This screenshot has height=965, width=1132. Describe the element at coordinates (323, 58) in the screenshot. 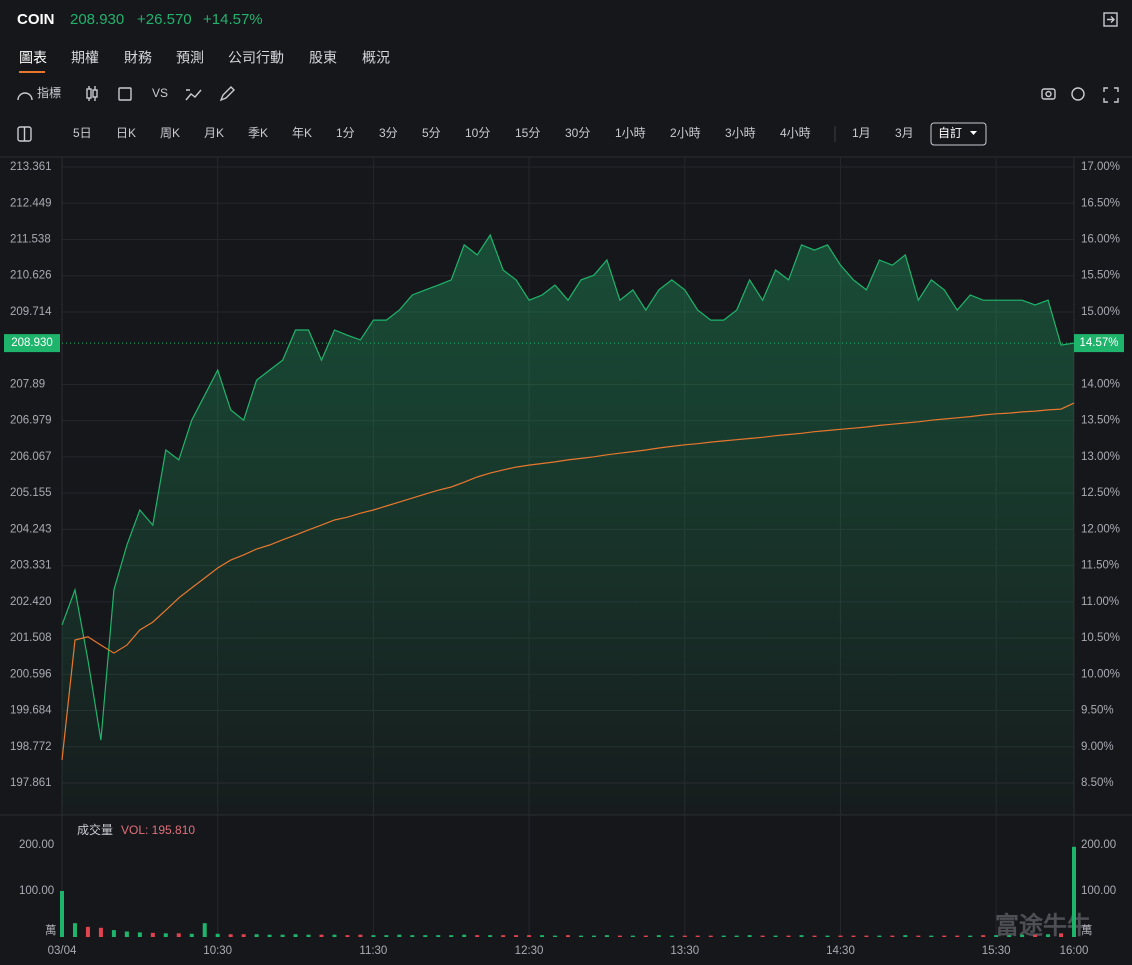

I see `tab: 股東` at that location.